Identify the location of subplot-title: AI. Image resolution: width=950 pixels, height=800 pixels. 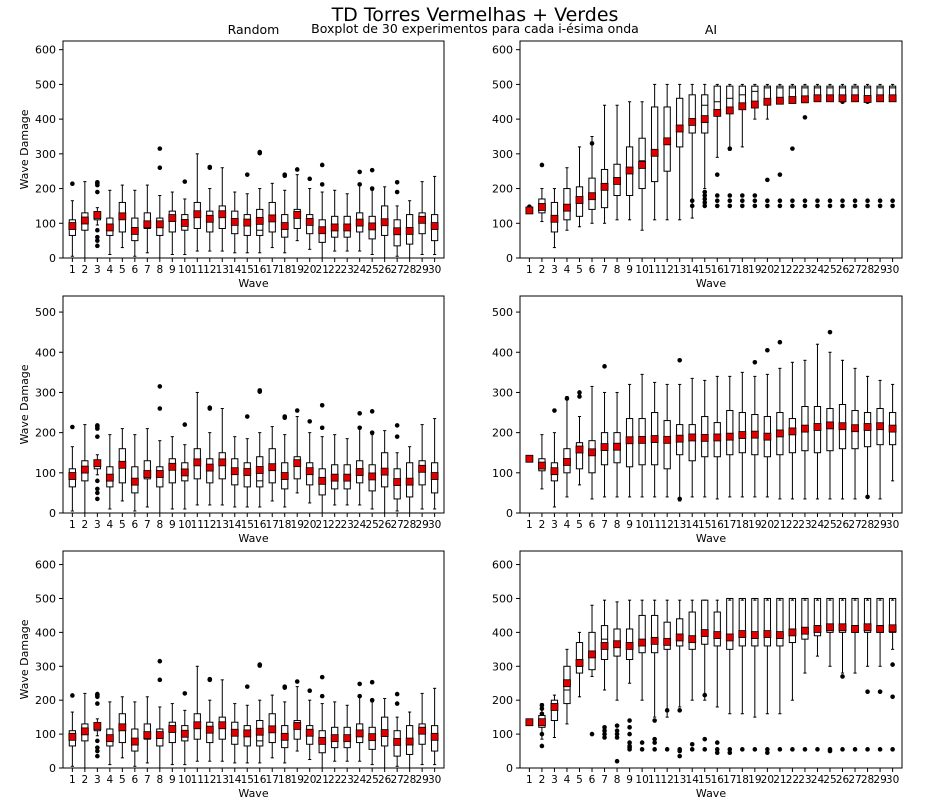
(711, 29).